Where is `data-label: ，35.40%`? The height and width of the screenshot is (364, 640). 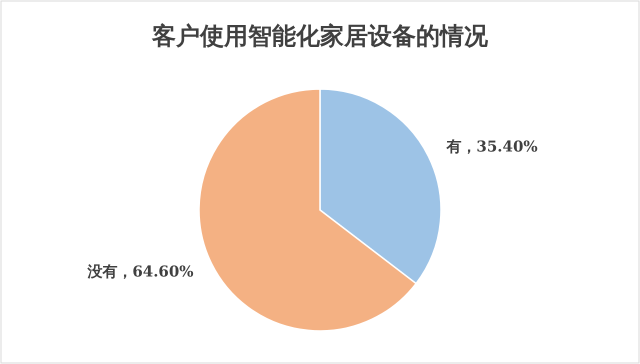
data-label: ，35.40% is located at coordinates (499, 146).